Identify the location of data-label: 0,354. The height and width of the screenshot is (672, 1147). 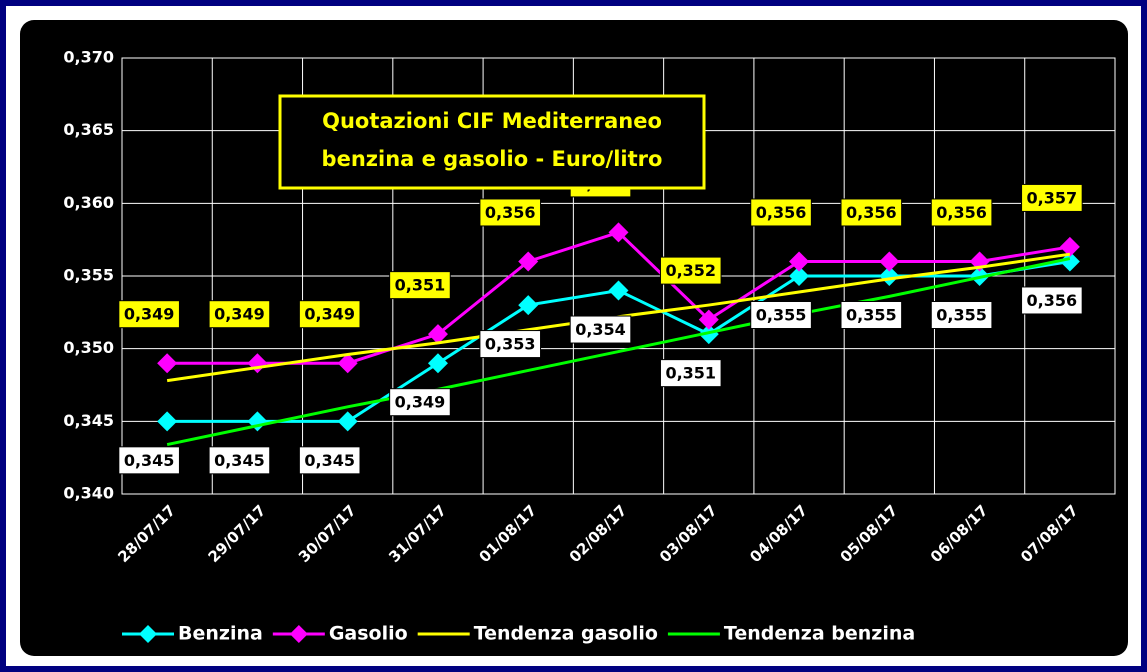
(600, 329).